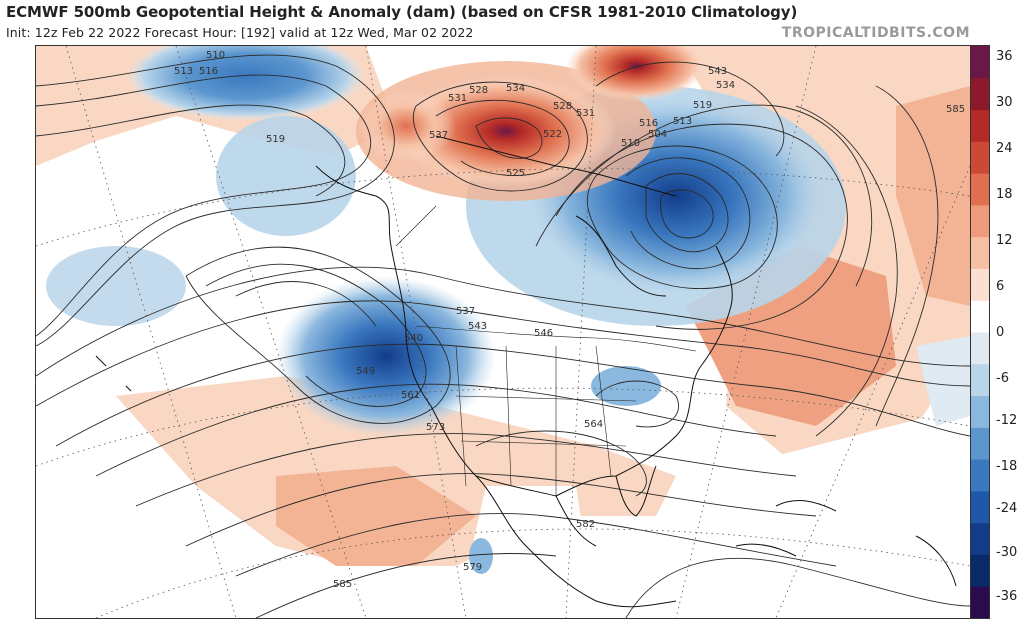 The image size is (1024, 638). I want to click on colorbar-tick-label: 12, so click(1004, 240).